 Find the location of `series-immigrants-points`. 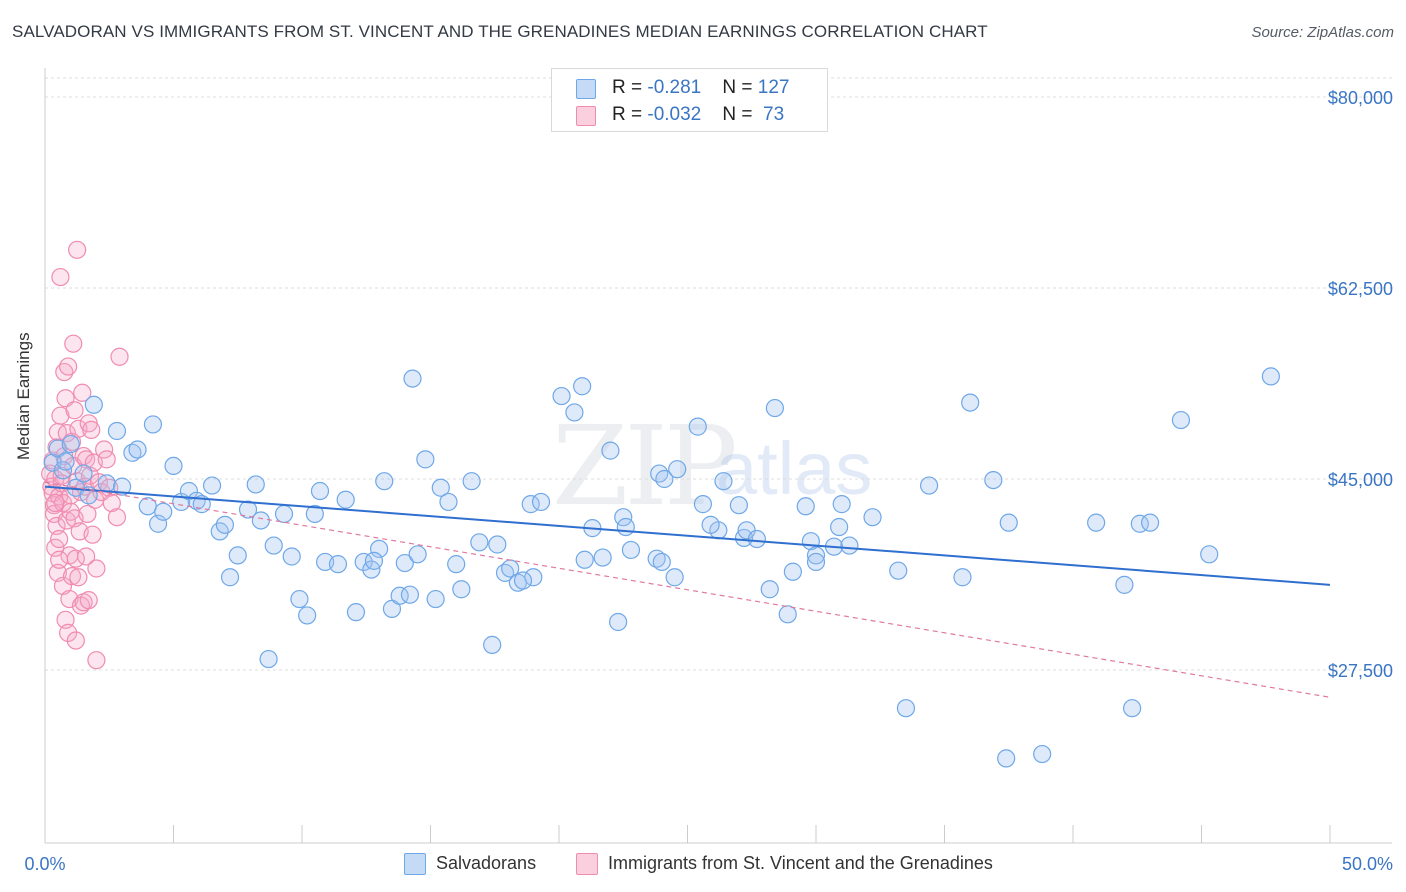

series-immigrants-points is located at coordinates (85, 455).